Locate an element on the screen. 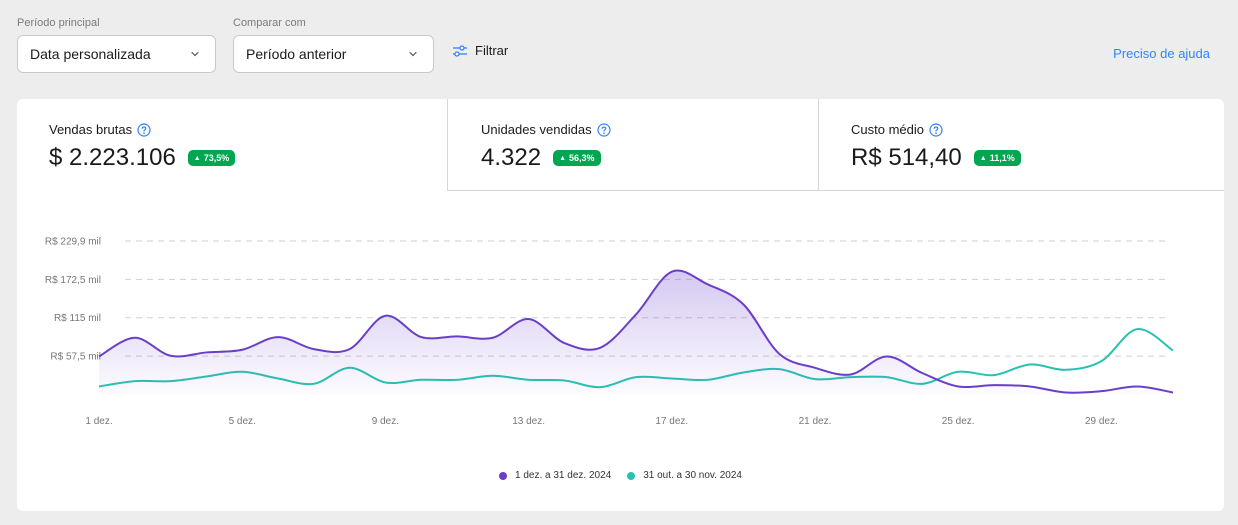  compare-period-value: Período anterior is located at coordinates (296, 54).